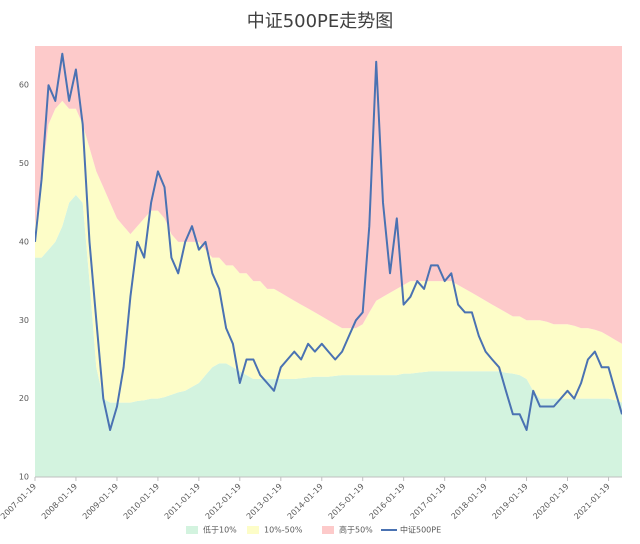  What do you see at coordinates (264, 501) in the screenshot?
I see `x-tick-label: 2013-01-19` at bounding box center [264, 501].